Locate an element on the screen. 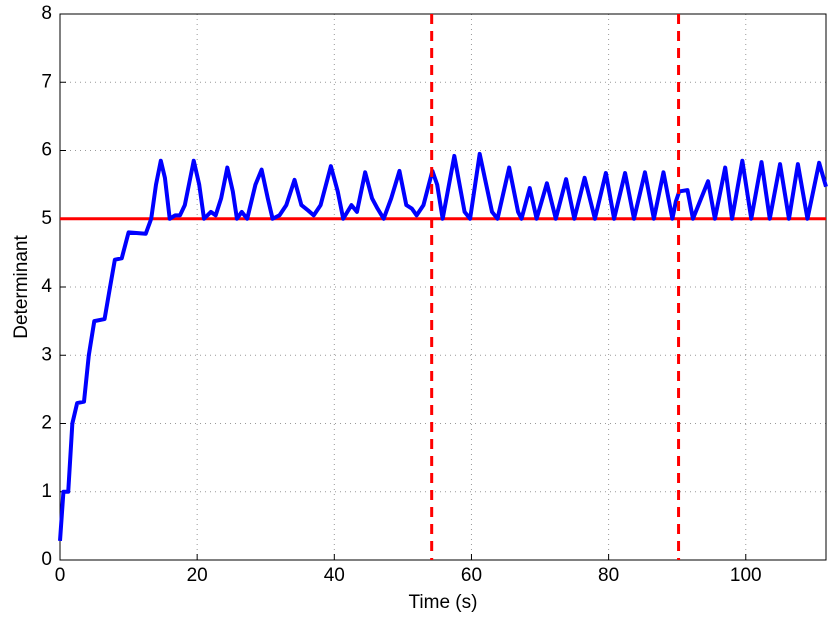 This screenshot has height=628, width=830. x-tick-label: 20 is located at coordinates (197, 575).